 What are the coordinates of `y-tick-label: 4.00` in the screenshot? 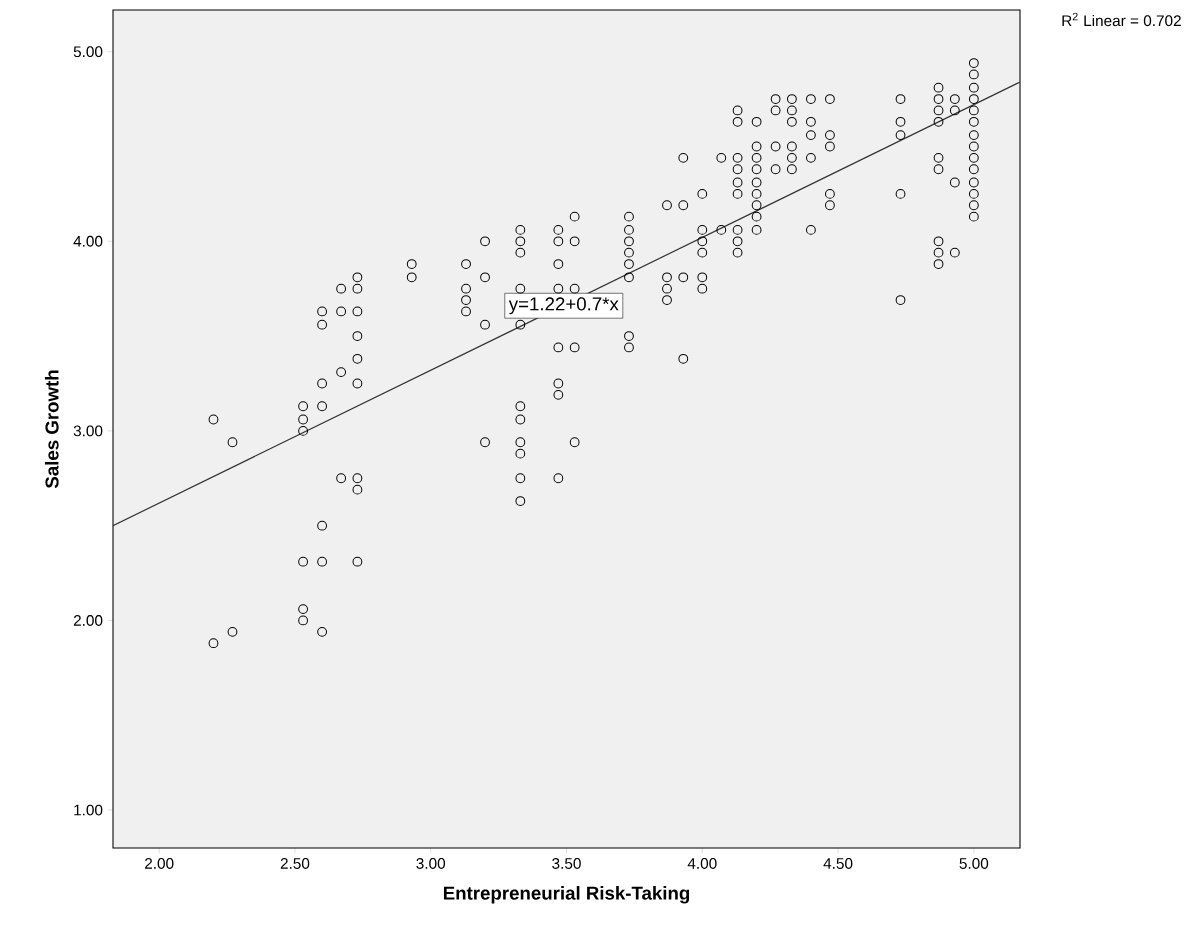 It's located at (88, 241).